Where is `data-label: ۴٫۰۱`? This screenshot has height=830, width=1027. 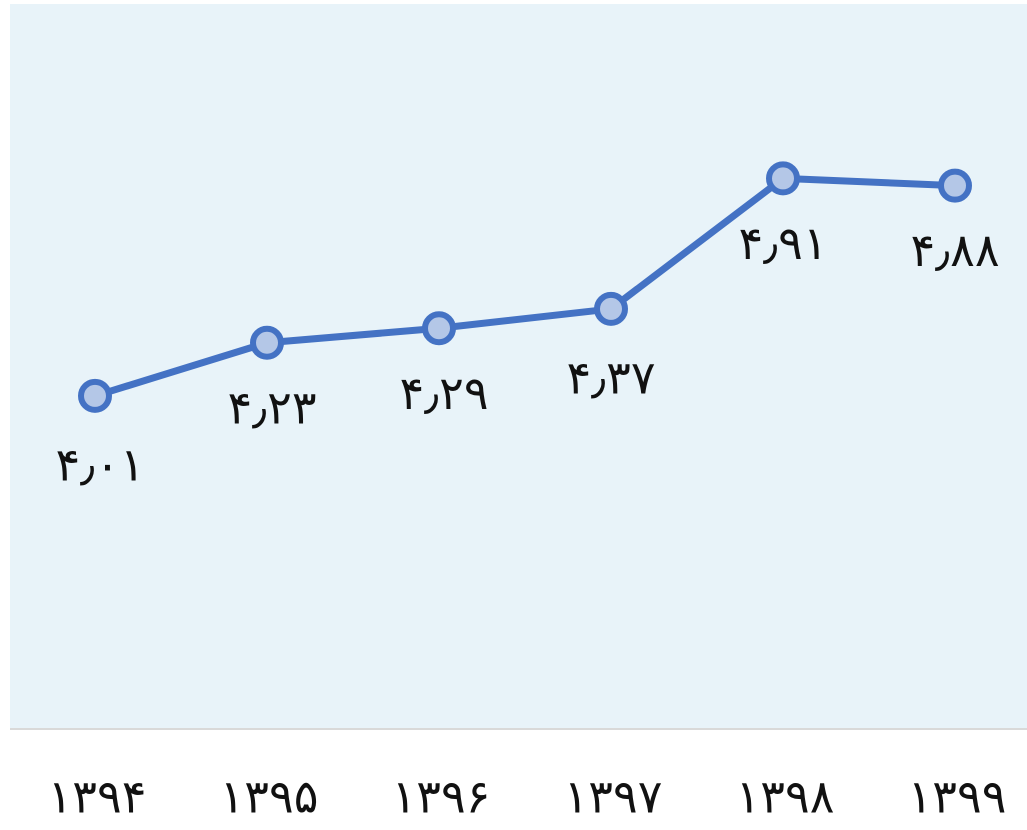
data-label: ۴٫۰۱ is located at coordinates (99, 464).